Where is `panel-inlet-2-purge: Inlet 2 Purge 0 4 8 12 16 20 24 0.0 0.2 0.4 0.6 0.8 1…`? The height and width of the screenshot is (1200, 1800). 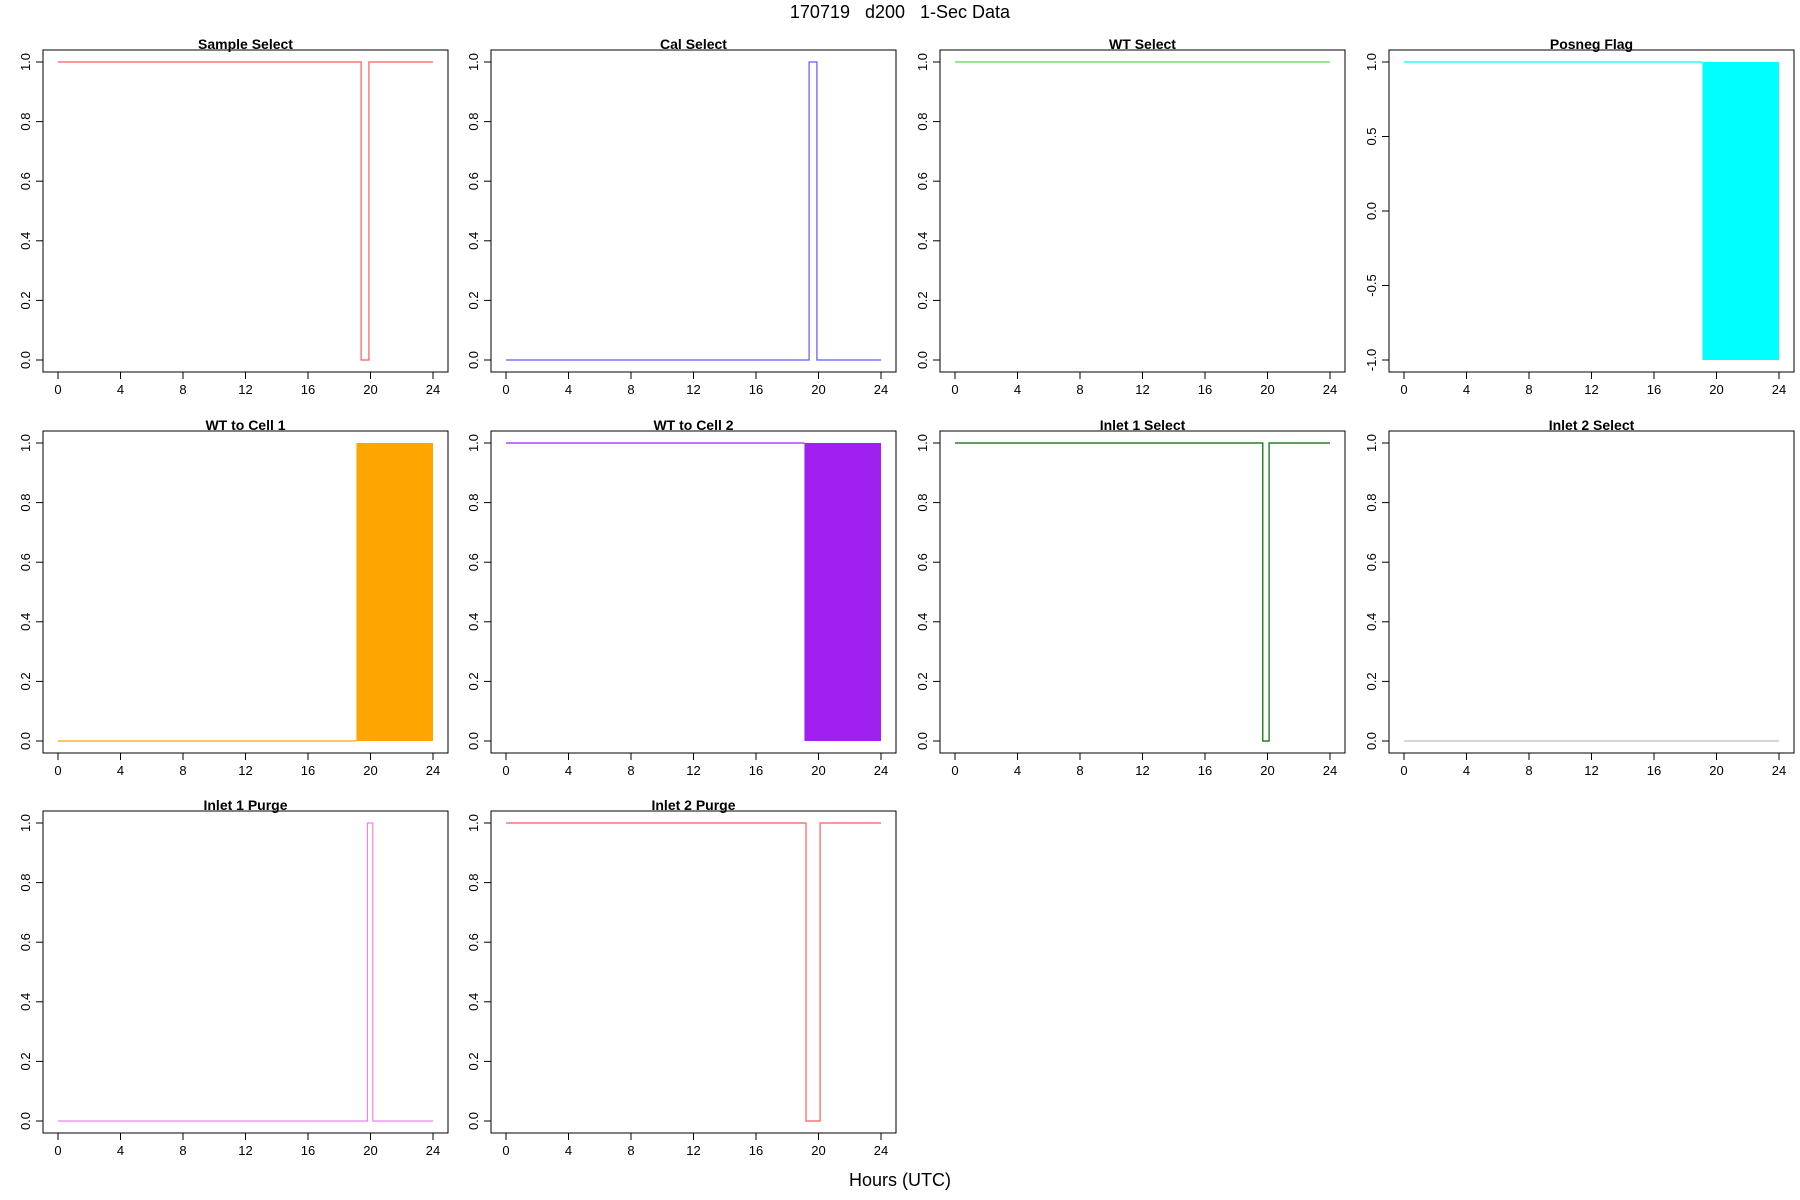 panel-inlet-2-purge: Inlet 2 Purge 0 4 8 12 16 20 24 0.0 0.2 0.4 0.6 0.8 1… is located at coordinates (681, 977).